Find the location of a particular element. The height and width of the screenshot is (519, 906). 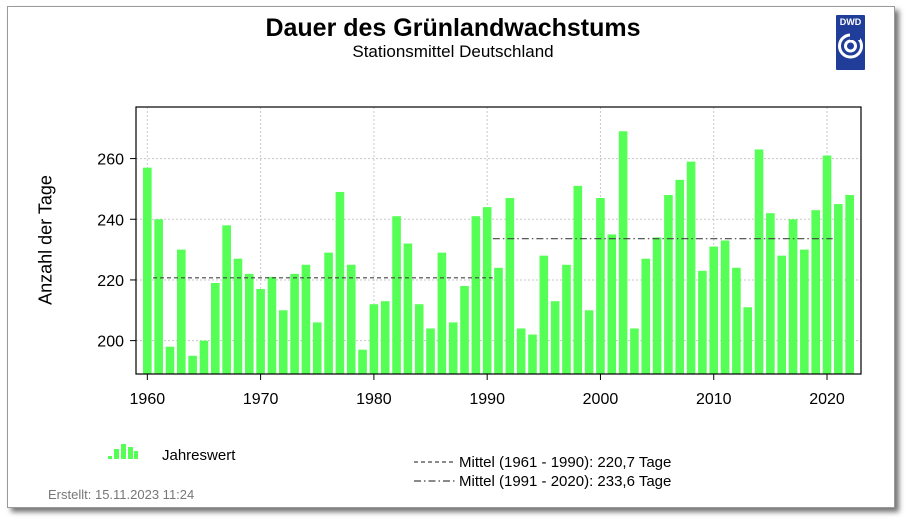

y-tick-label: 260 is located at coordinates (110, 160).